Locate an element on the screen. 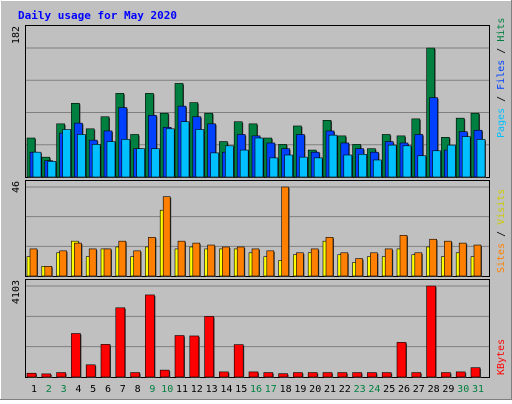 This screenshot has height=404, width=512. day-label: 3 is located at coordinates (64, 389).